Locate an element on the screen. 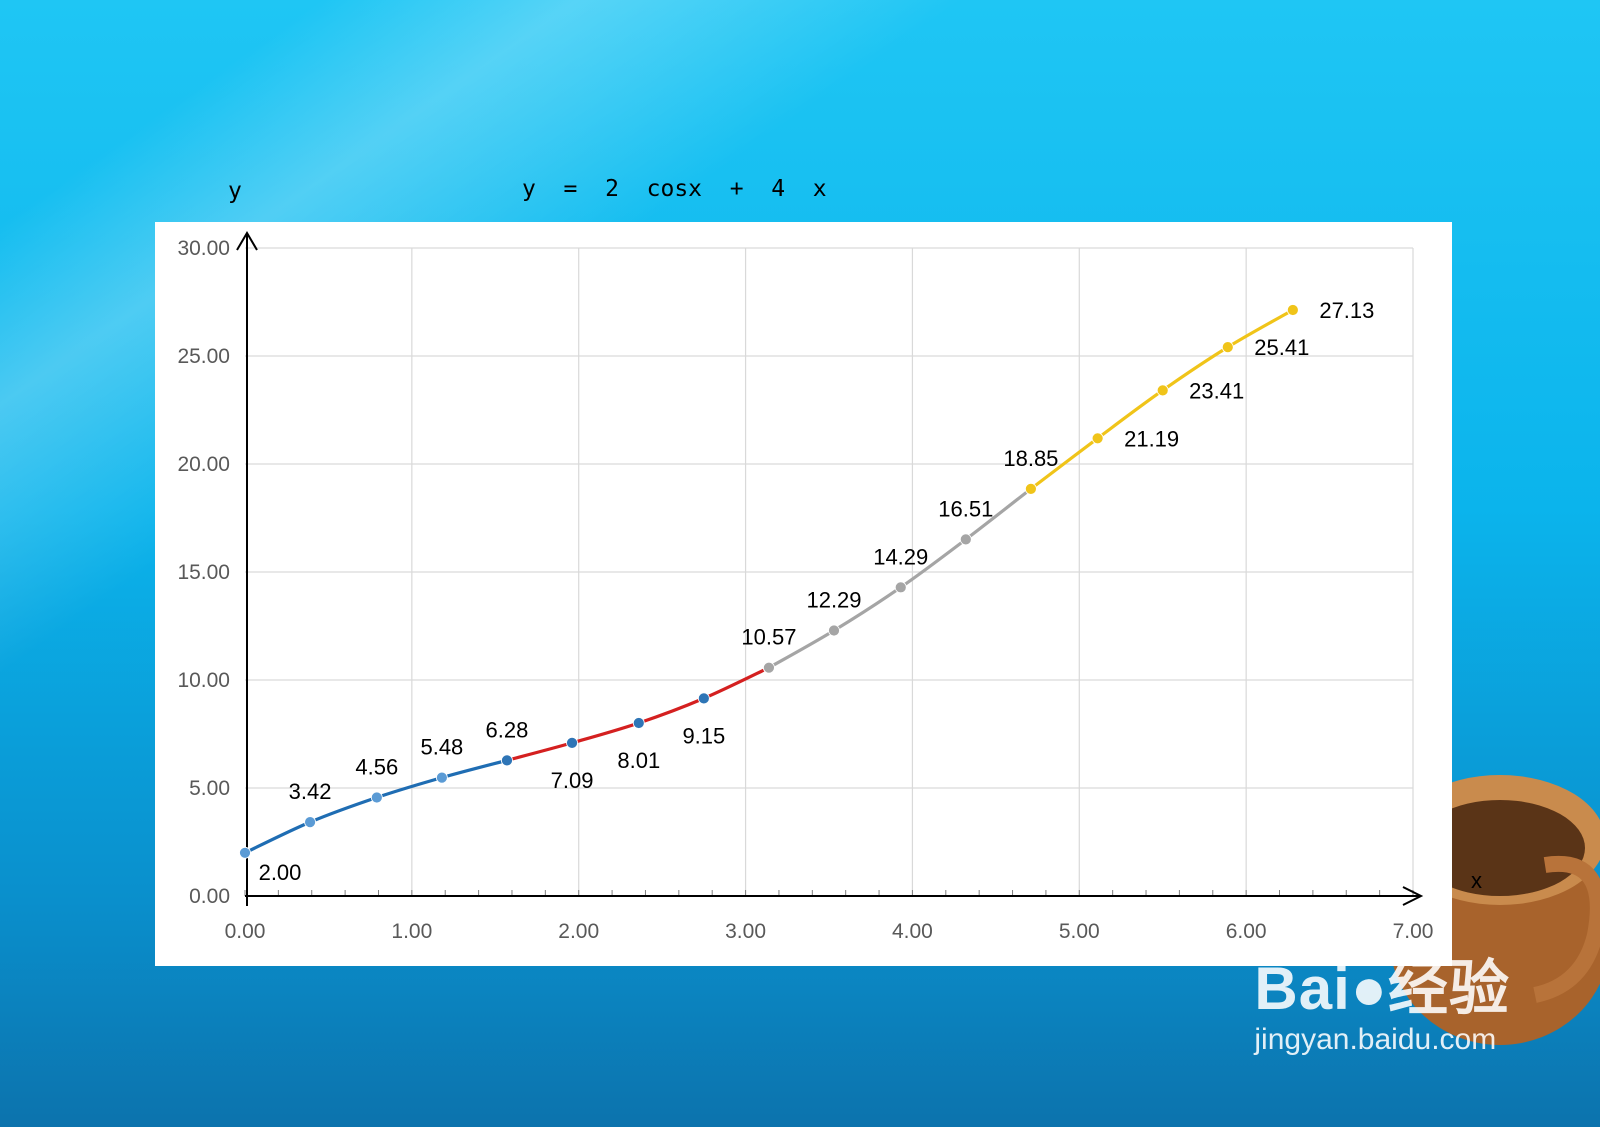 Image resolution: width=1600 pixels, height=1127 pixels. x-tick-label: 1.00 is located at coordinates (411, 931).